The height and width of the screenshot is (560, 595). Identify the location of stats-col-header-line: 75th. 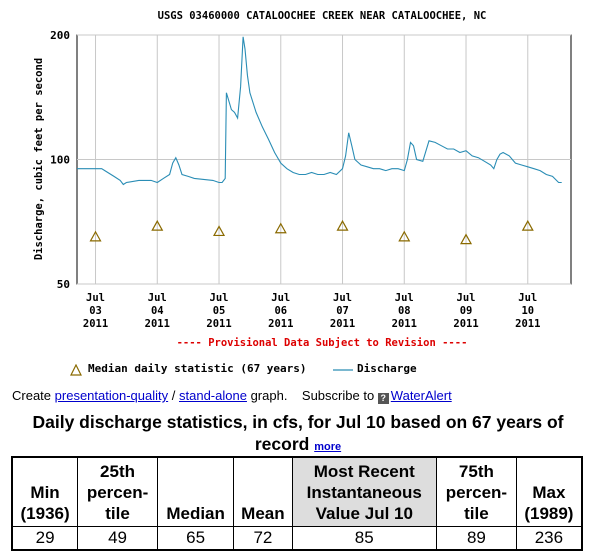
(476, 471).